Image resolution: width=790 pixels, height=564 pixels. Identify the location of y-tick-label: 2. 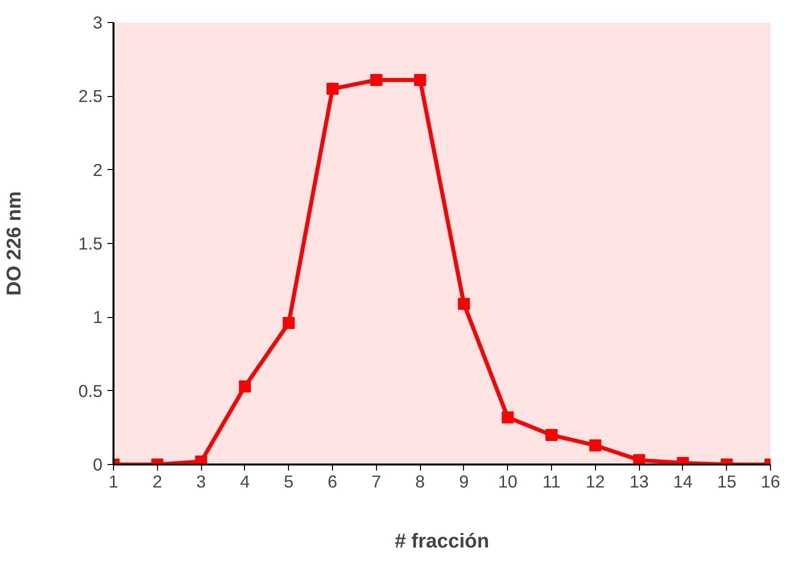
(97, 170).